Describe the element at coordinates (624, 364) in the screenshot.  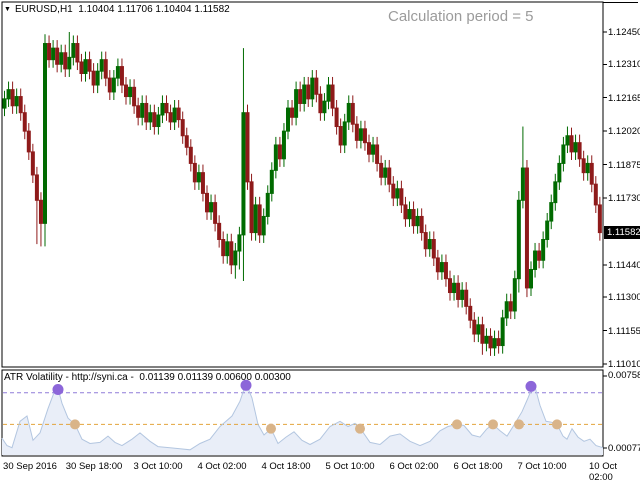
I see `price-axis-label: 1.11010` at that location.